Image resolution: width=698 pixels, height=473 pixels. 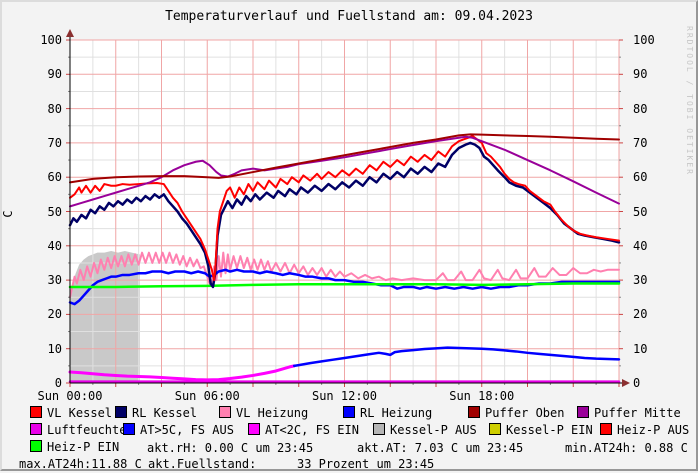 What do you see at coordinates (640, 280) in the screenshot?
I see `y-tick-right-30: 30` at bounding box center [640, 280].